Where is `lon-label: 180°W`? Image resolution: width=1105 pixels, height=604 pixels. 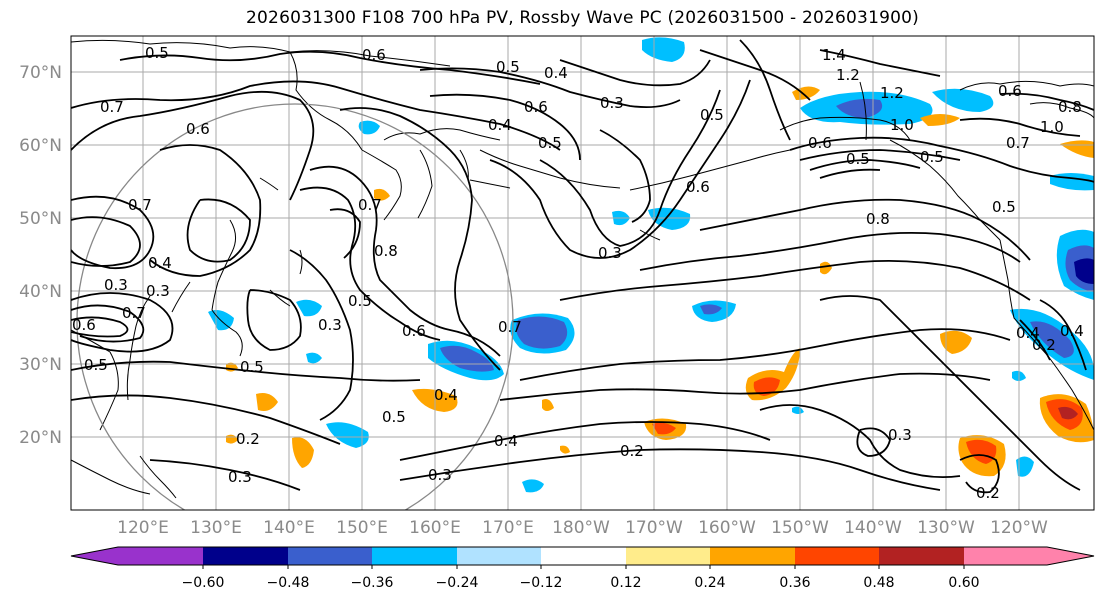 lon-label: 180°W is located at coordinates (581, 528).